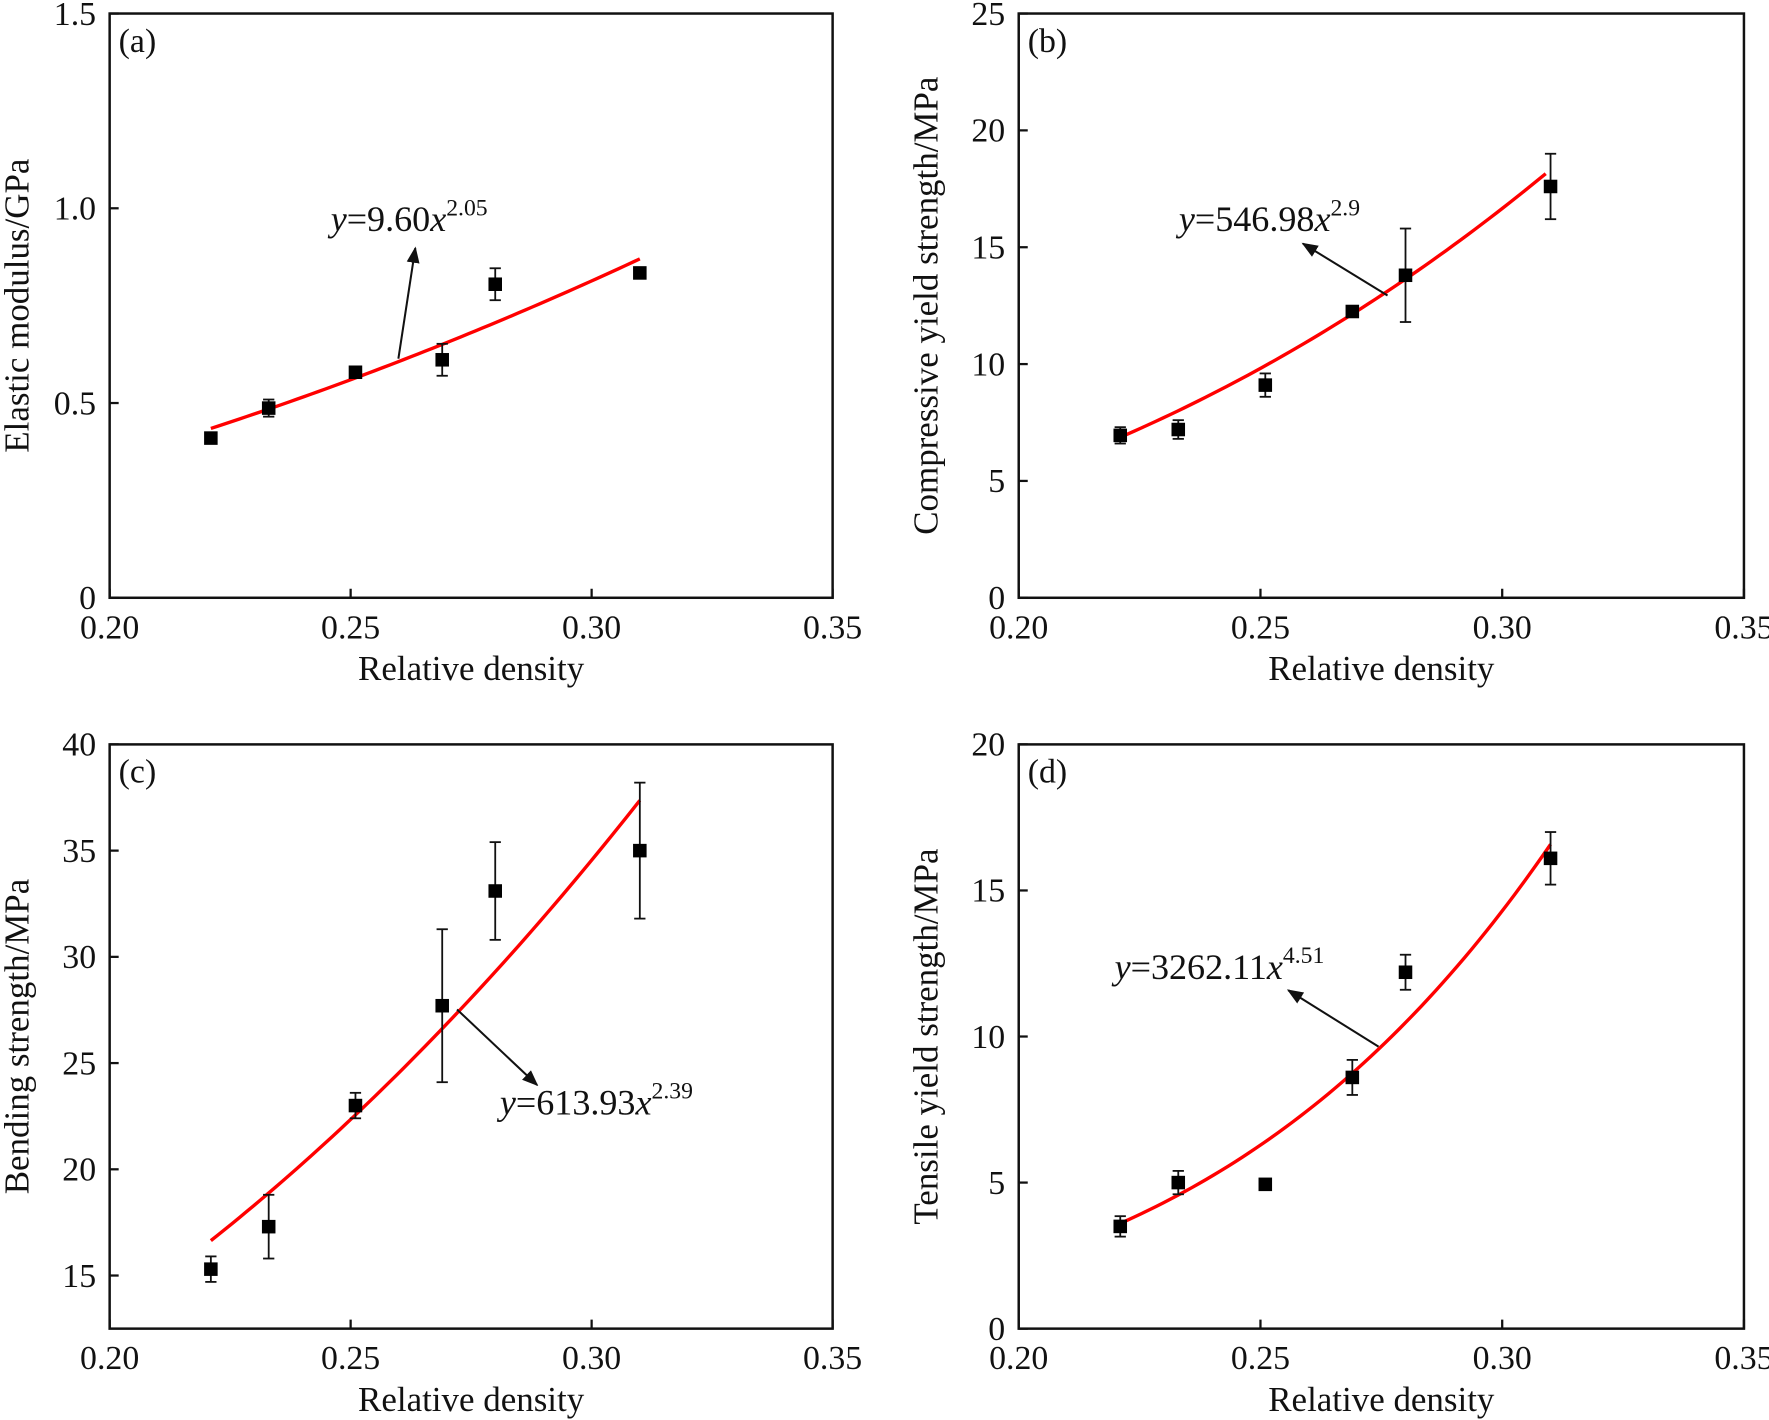 This screenshot has height=1420, width=1769. Describe the element at coordinates (75, 16) in the screenshot. I see `y-tick-label: 1.5` at that location.